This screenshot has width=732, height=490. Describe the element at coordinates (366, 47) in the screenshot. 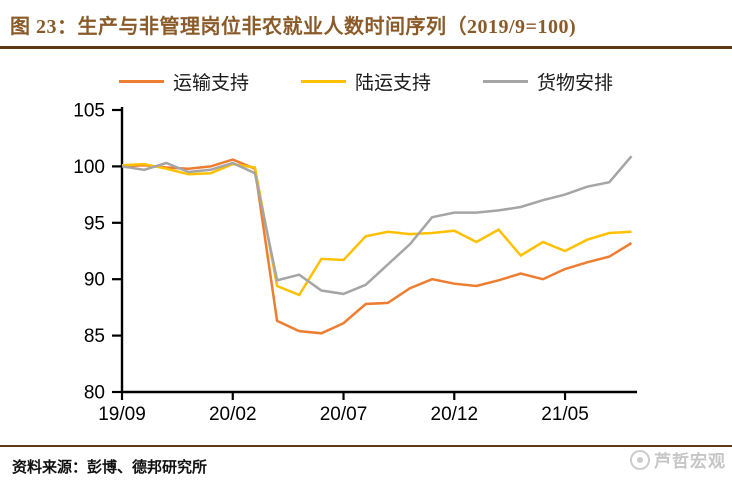

I see `title-divider` at that location.